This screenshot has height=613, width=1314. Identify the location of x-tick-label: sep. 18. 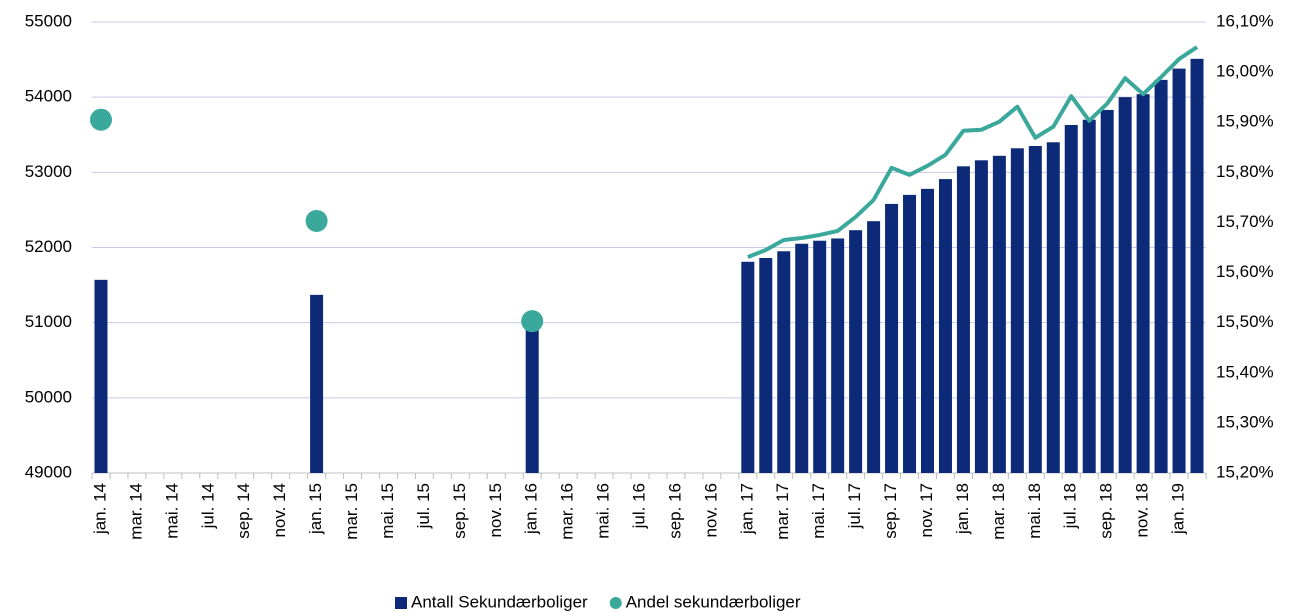
(1106, 511).